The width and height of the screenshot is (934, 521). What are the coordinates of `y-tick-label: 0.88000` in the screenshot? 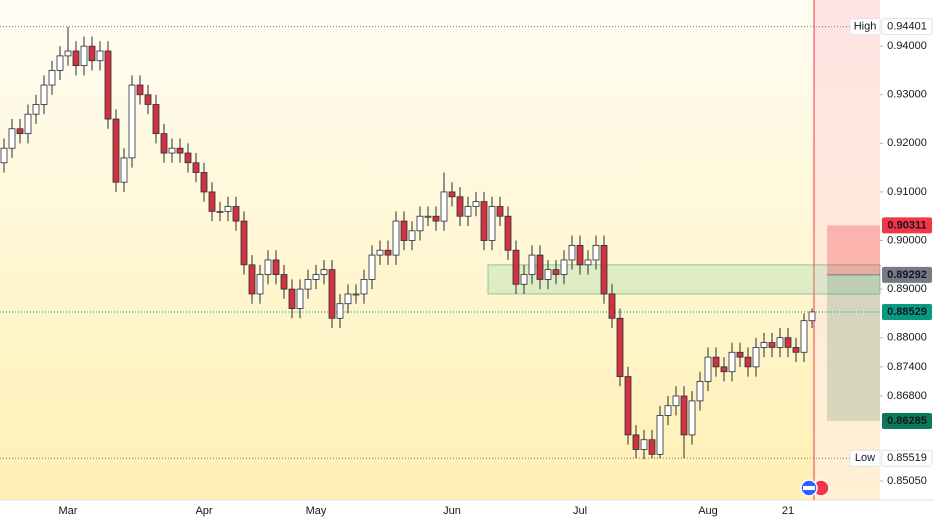 It's located at (907, 338).